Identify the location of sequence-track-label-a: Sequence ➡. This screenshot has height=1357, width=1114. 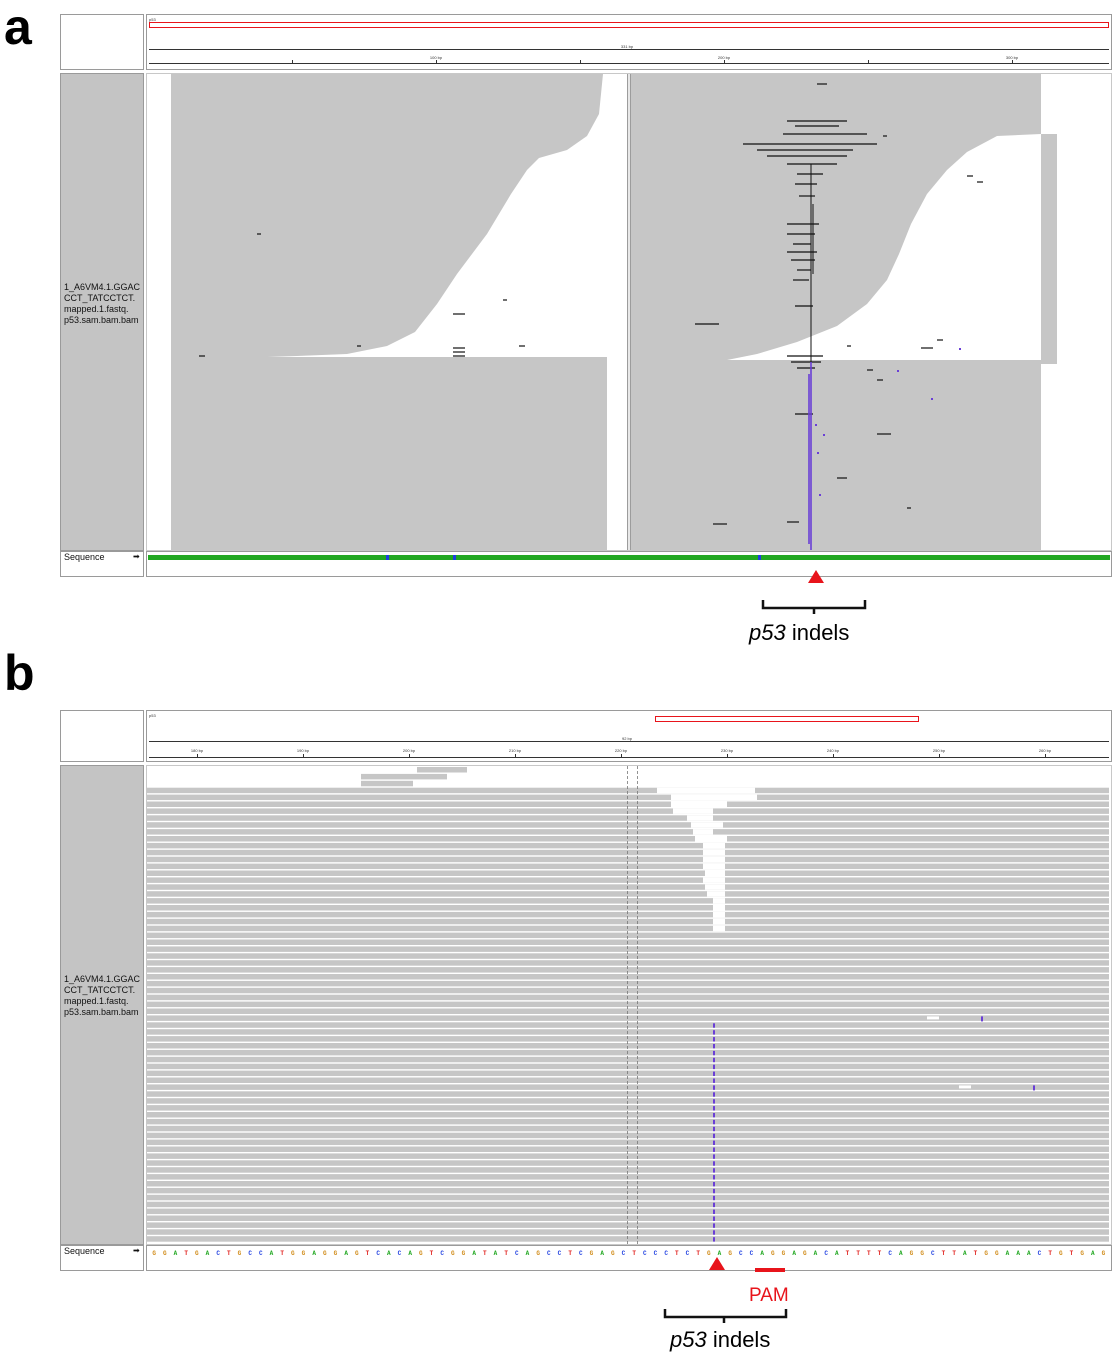
(102, 564).